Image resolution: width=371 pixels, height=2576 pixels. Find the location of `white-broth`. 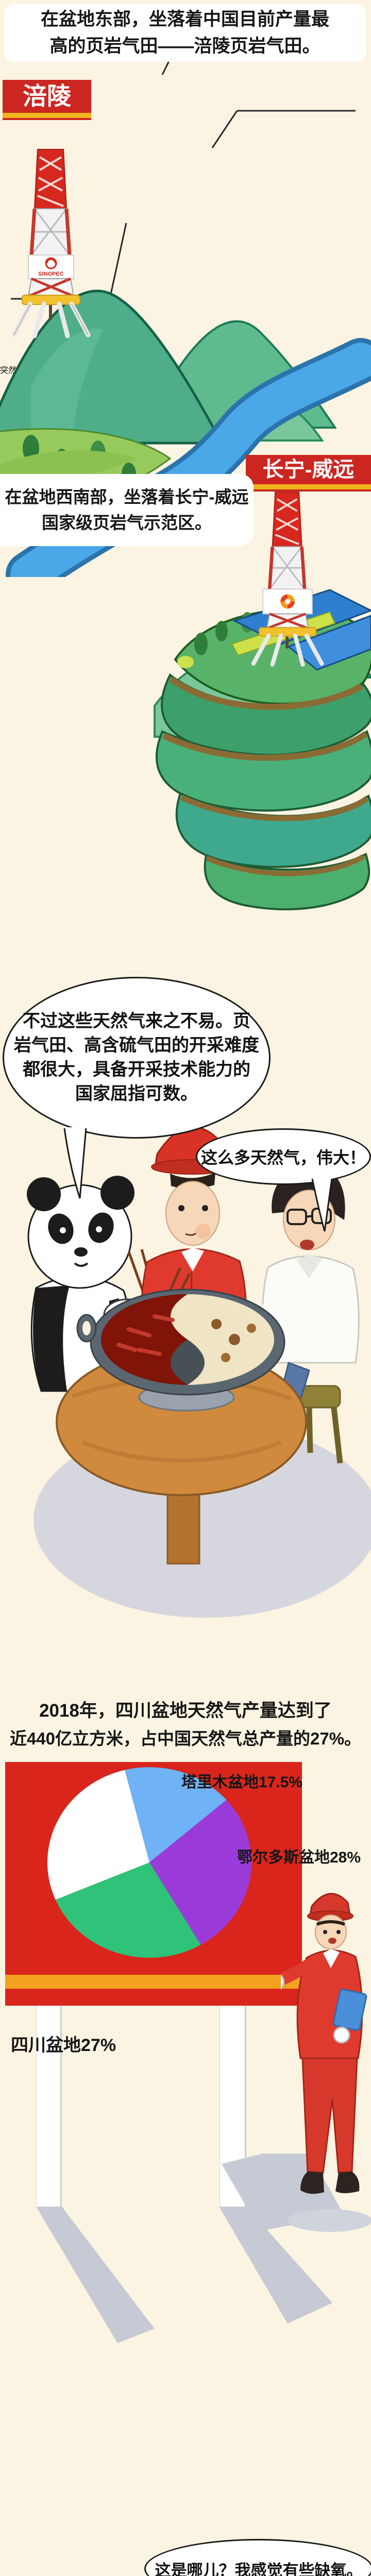

white-broth is located at coordinates (222, 1339).